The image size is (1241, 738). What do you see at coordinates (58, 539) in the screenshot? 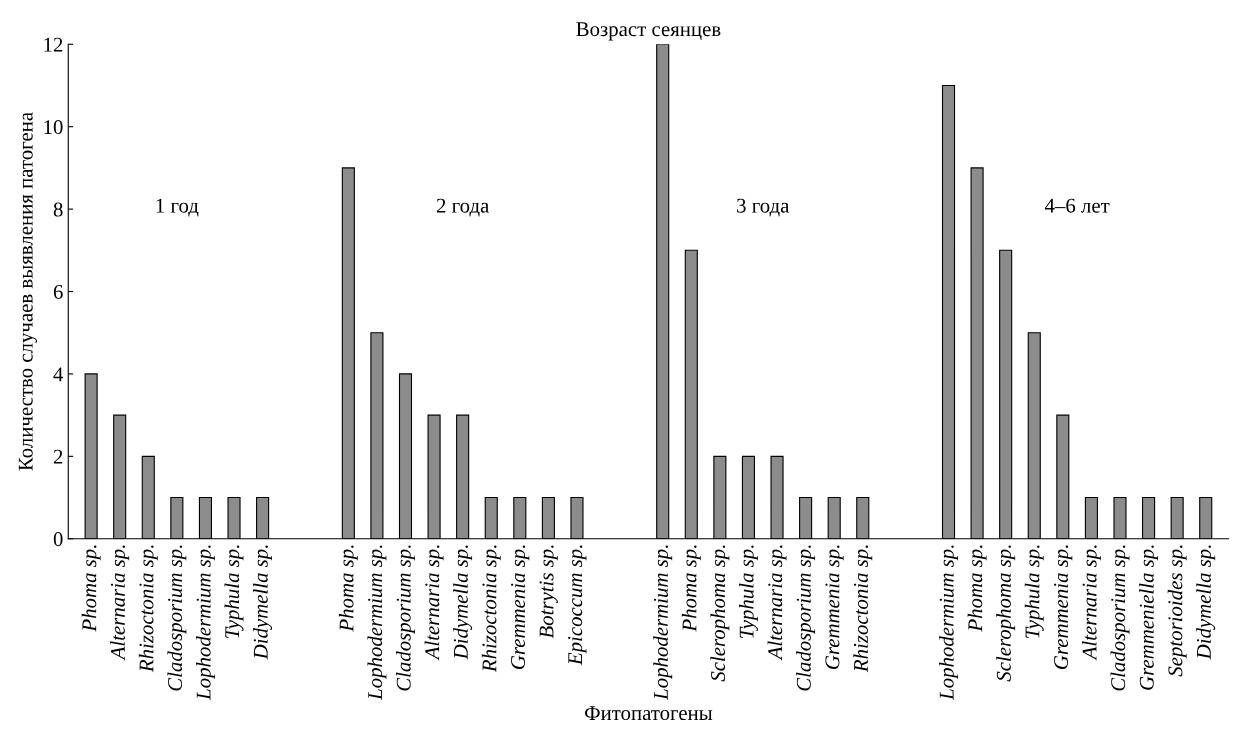
I see `y-tick-label: 0` at bounding box center [58, 539].